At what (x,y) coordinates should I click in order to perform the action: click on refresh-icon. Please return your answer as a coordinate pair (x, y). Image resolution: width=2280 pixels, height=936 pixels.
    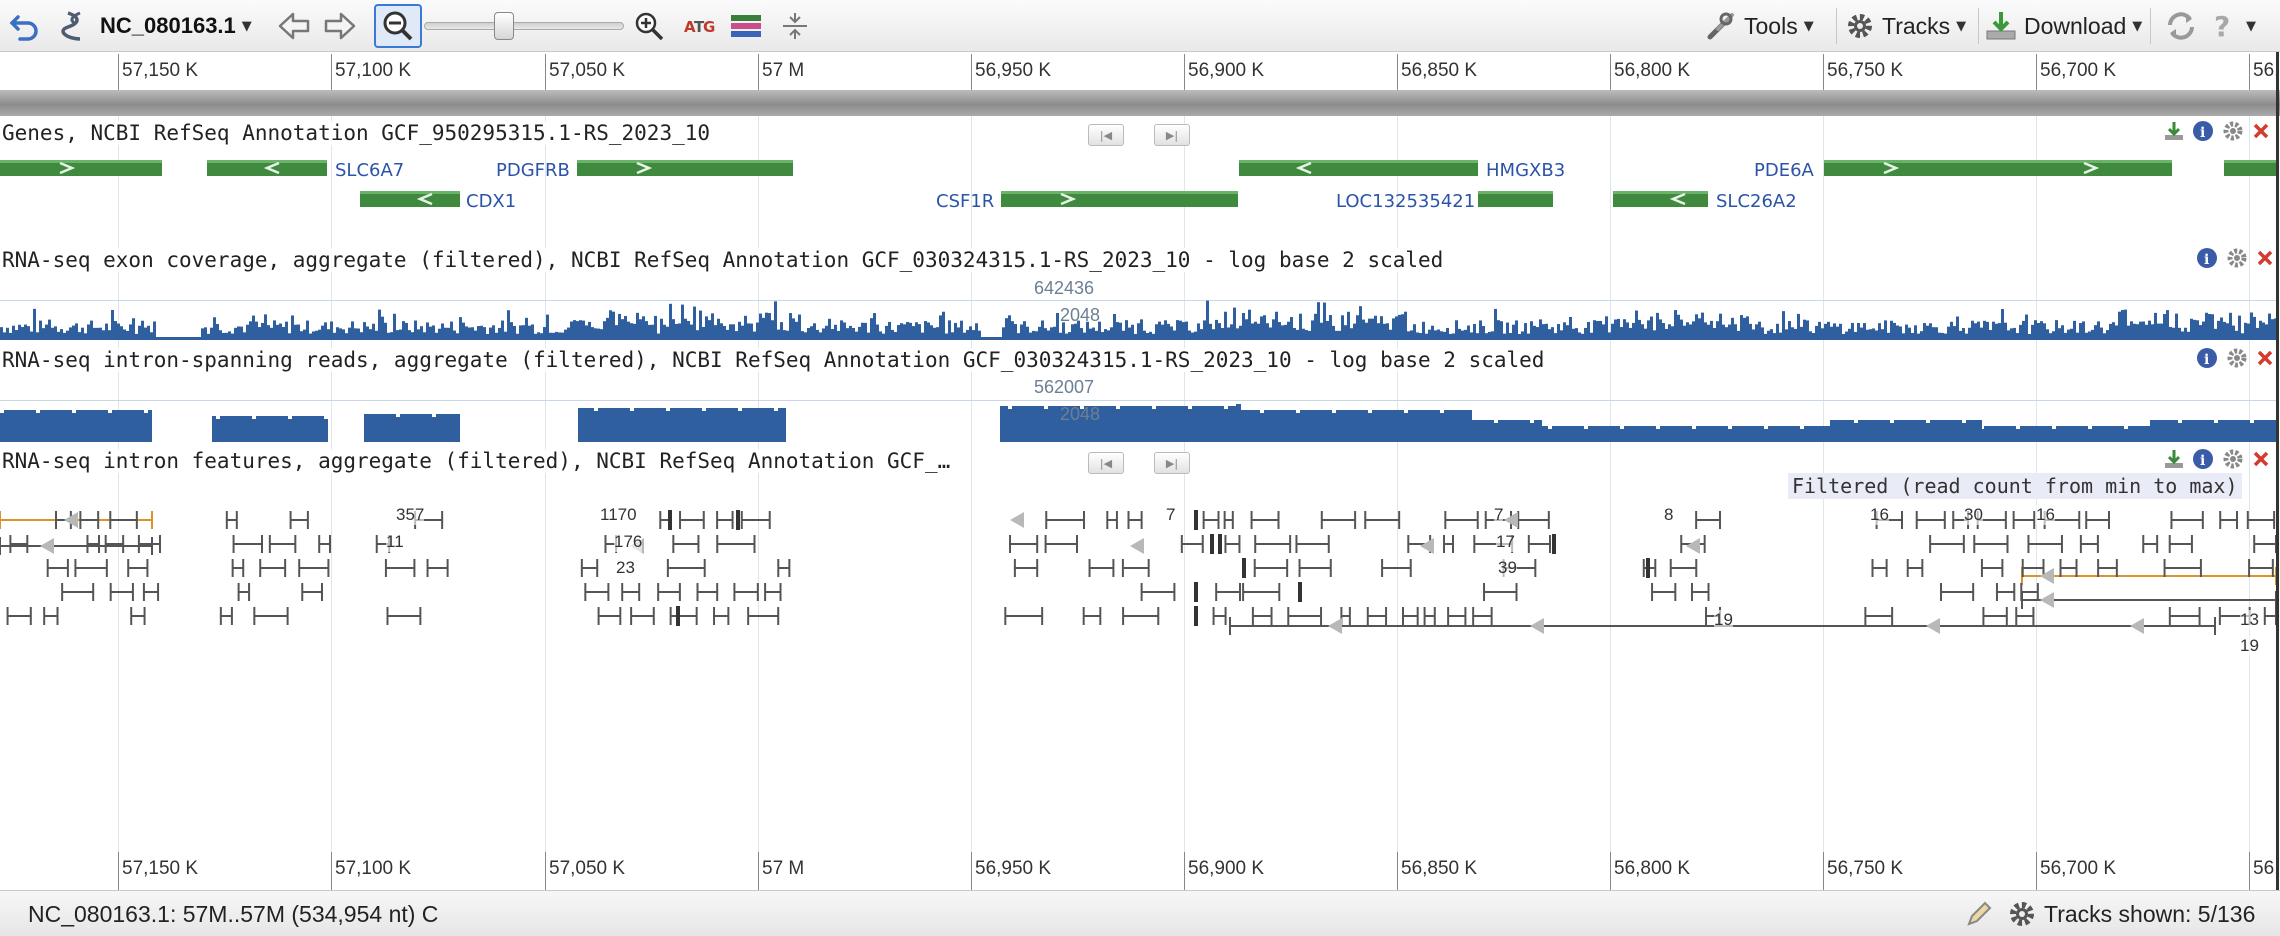
    Looking at the image, I should click on (2181, 26).